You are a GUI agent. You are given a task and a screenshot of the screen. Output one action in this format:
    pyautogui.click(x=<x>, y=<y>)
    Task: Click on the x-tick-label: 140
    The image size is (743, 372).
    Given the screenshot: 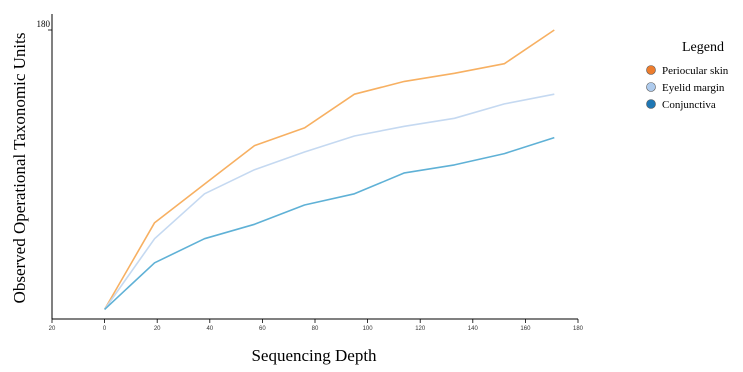 What is the action you would take?
    pyautogui.click(x=473, y=329)
    